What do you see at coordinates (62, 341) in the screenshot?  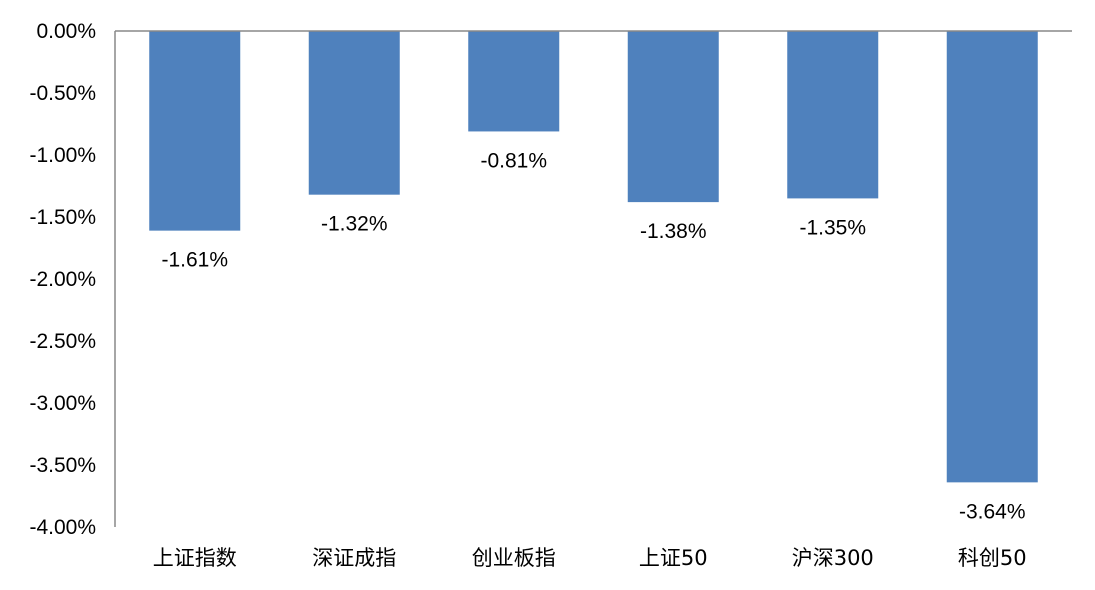 I see `y-tick-label: -2.50%` at bounding box center [62, 341].